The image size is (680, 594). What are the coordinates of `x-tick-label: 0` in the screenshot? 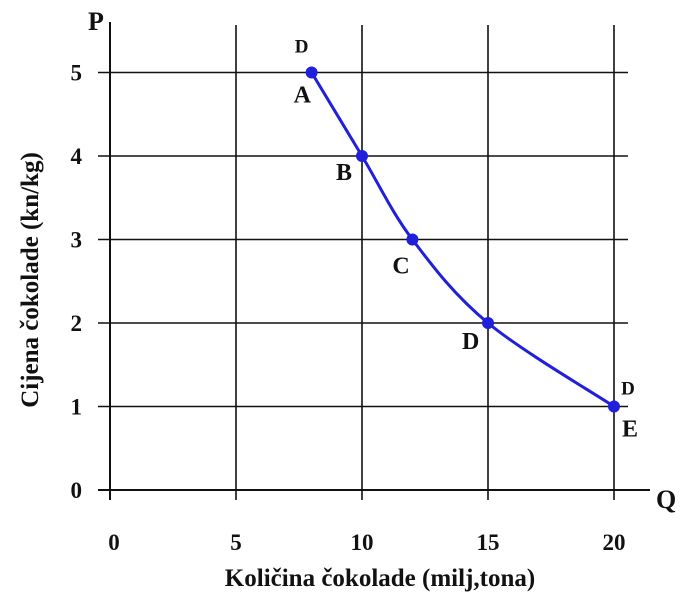 It's located at (114, 542).